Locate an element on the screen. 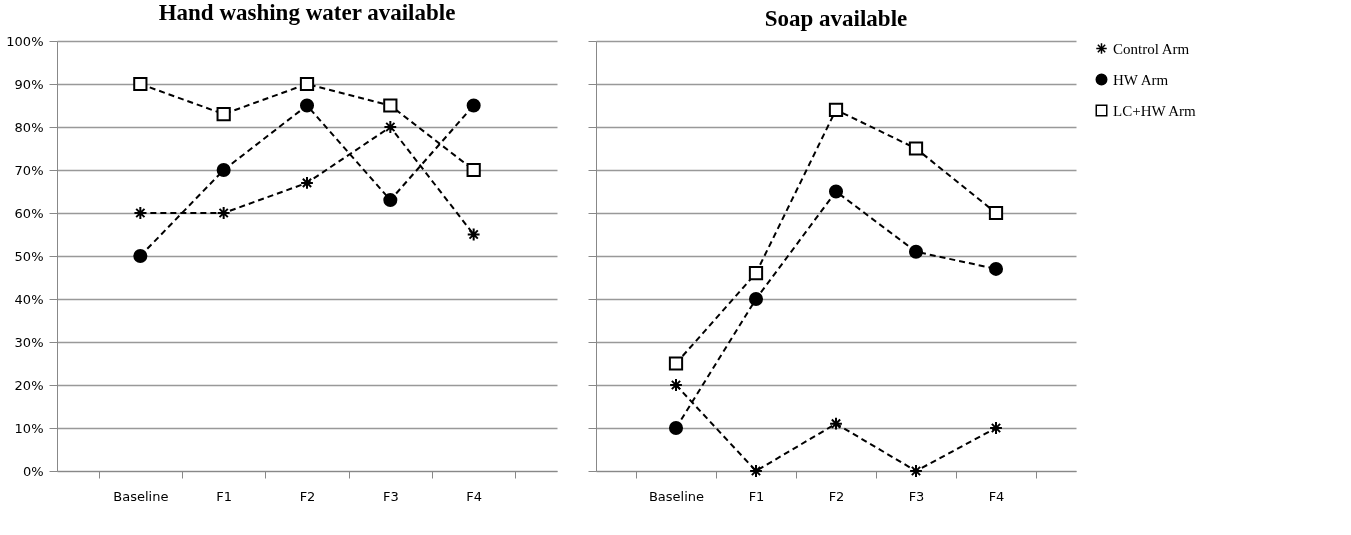 The height and width of the screenshot is (535, 1351). y-tick-label: 40% is located at coordinates (29, 299).